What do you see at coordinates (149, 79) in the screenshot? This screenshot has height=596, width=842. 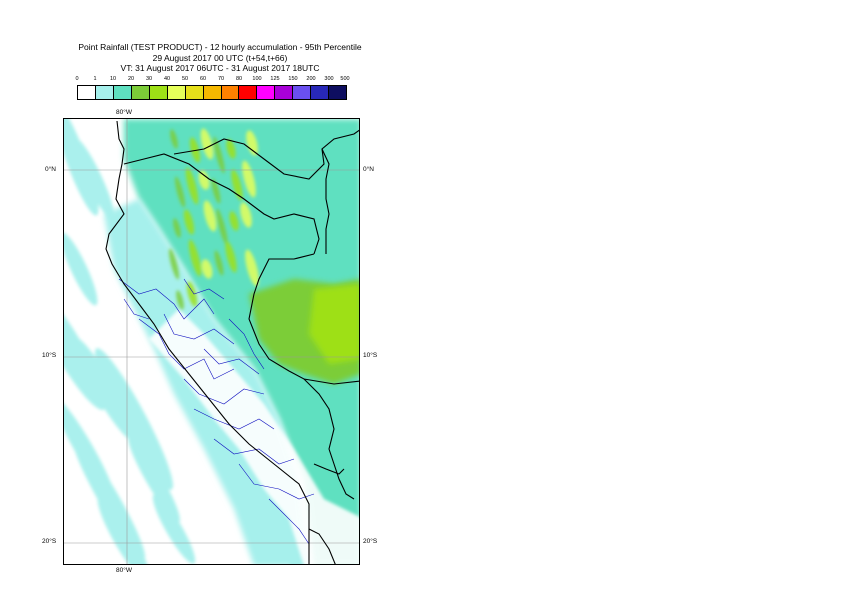 I see `legend-tick: 30` at bounding box center [149, 79].